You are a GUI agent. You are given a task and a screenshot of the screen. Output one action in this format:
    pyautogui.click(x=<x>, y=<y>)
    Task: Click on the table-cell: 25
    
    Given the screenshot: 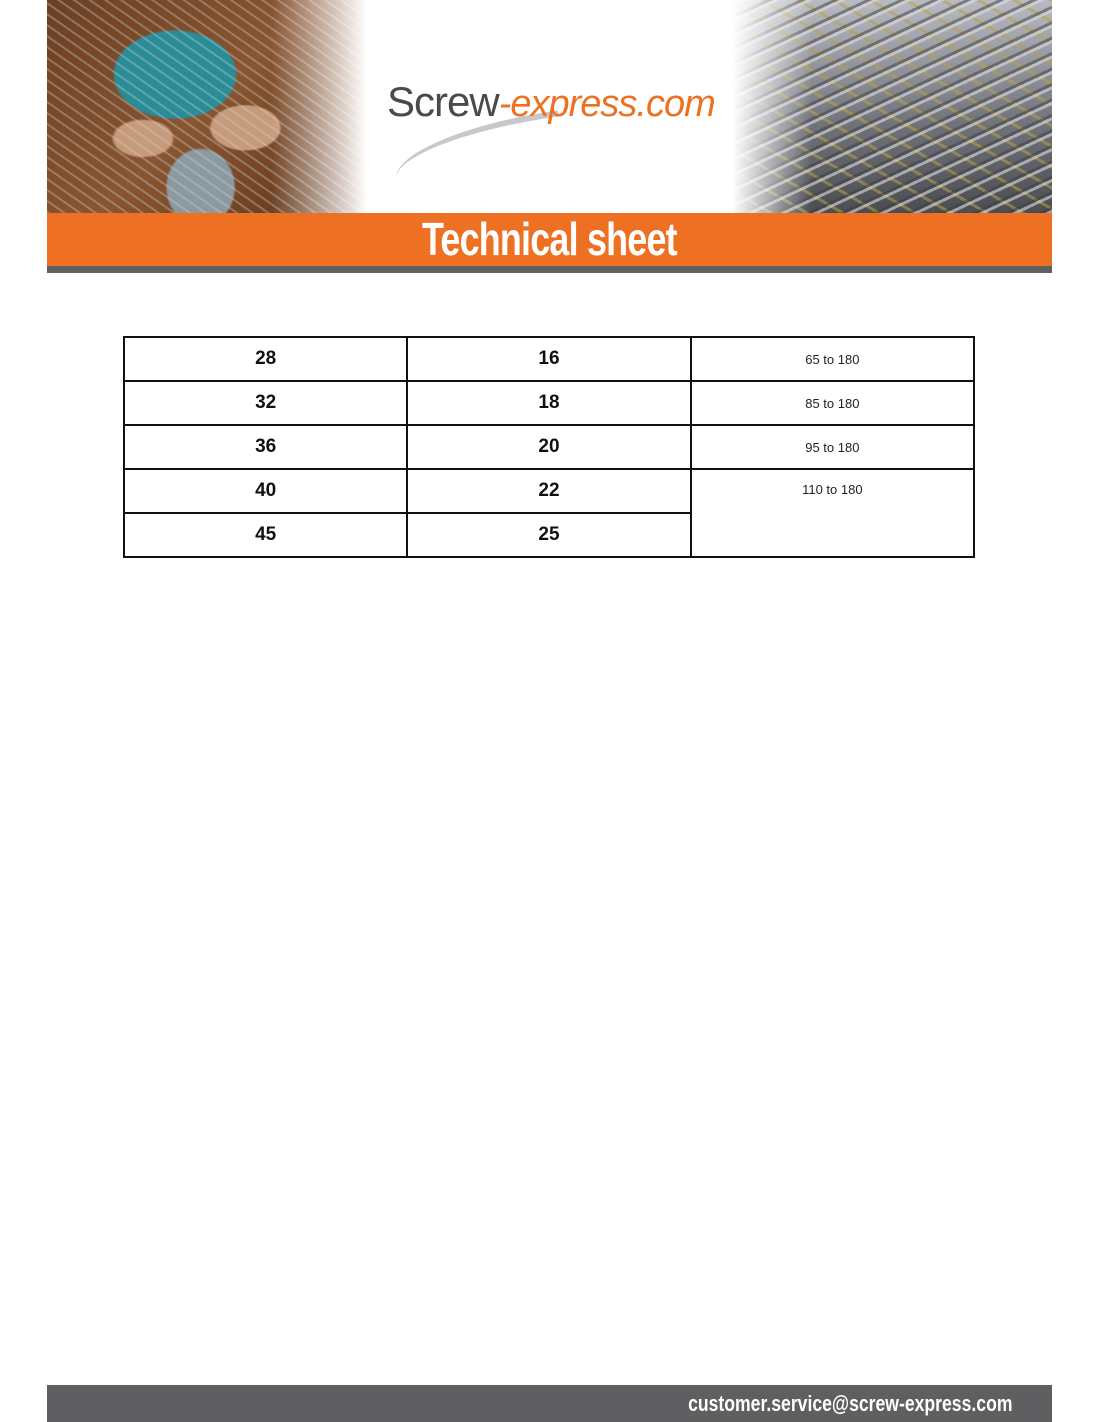 What is the action you would take?
    pyautogui.click(x=549, y=535)
    